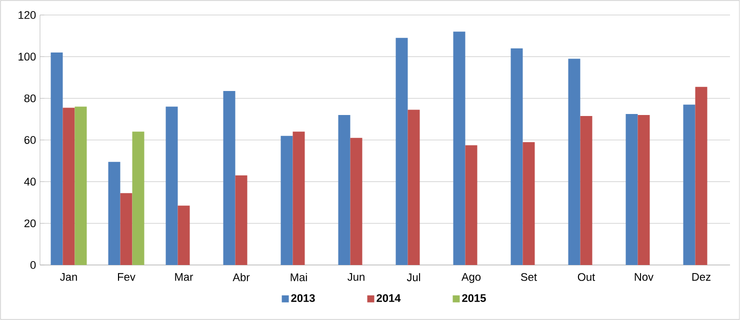  Describe the element at coordinates (30, 182) in the screenshot. I see `y-tick-label: 40` at that location.